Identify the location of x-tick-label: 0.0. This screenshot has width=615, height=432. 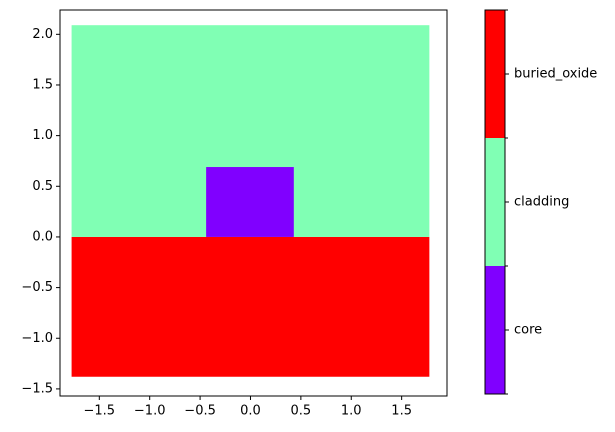
(250, 411).